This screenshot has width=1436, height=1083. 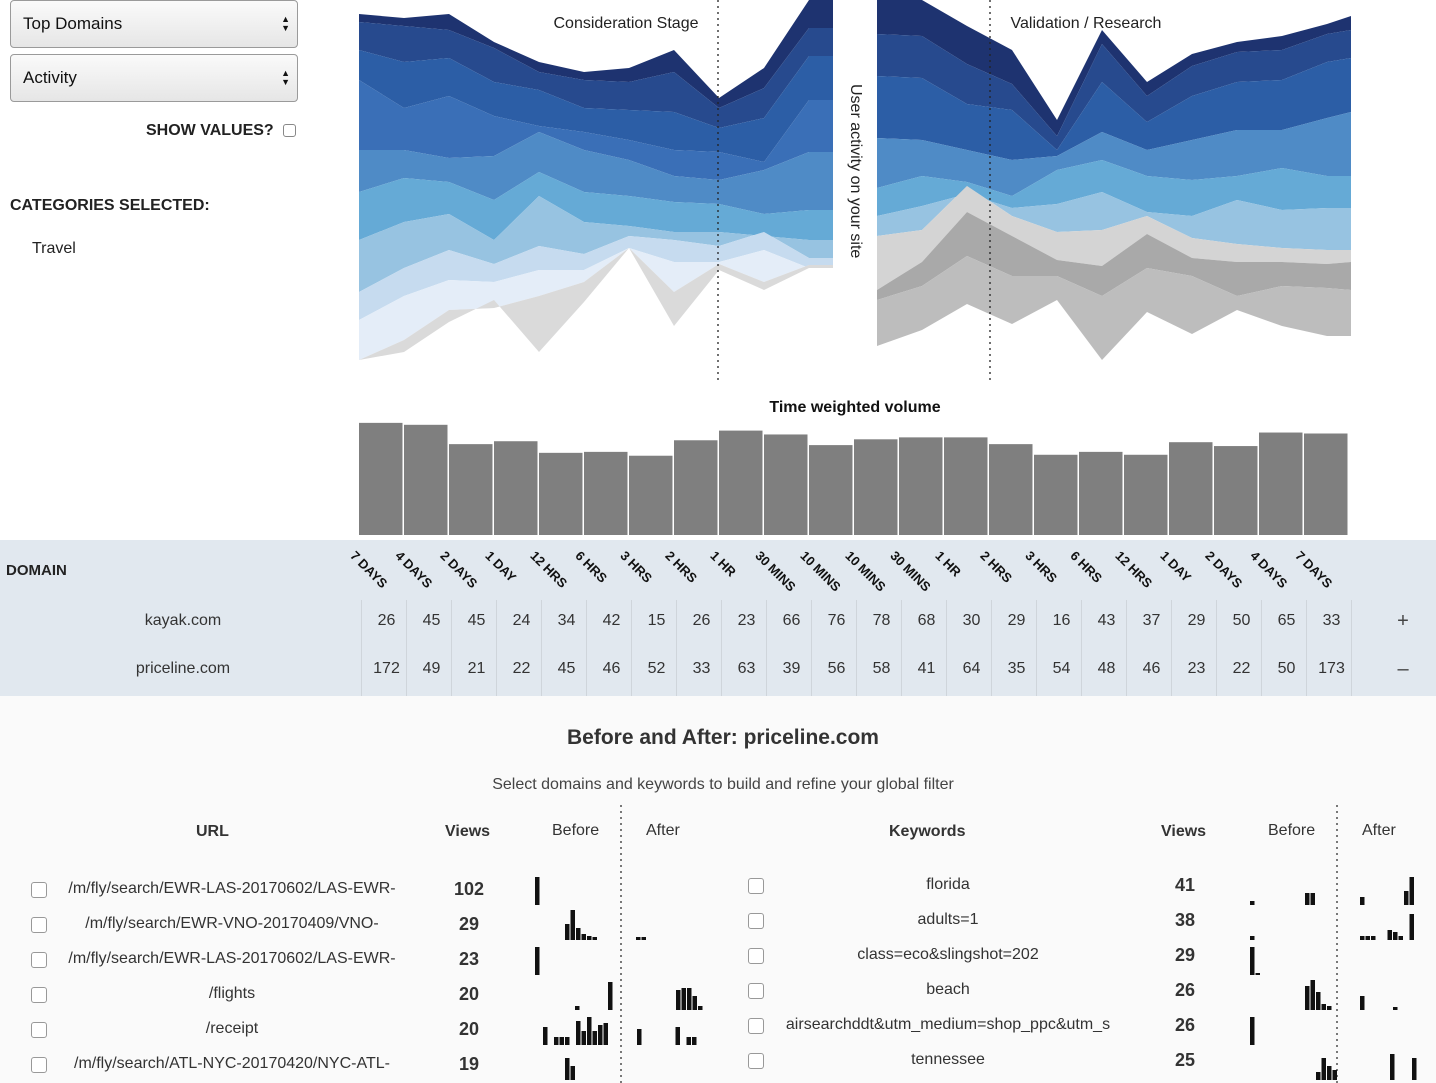 I want to click on domain-value-cell: 41, so click(x=926, y=668).